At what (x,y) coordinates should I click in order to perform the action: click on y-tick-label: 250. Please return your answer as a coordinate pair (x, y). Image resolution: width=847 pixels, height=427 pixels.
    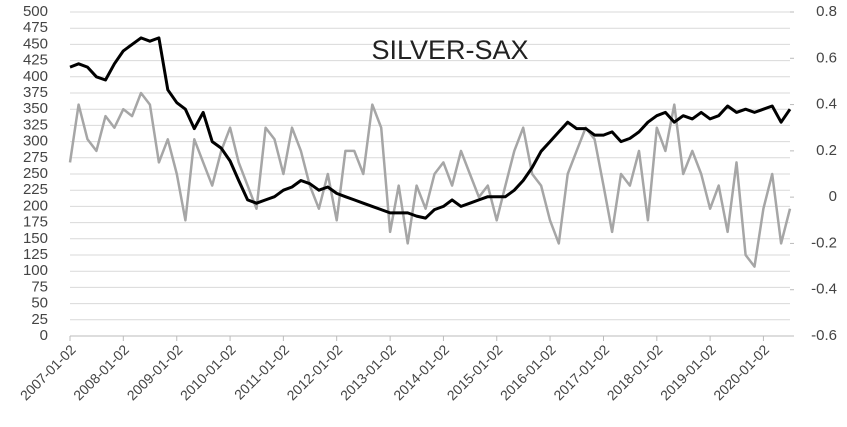
    Looking at the image, I should click on (35, 173).